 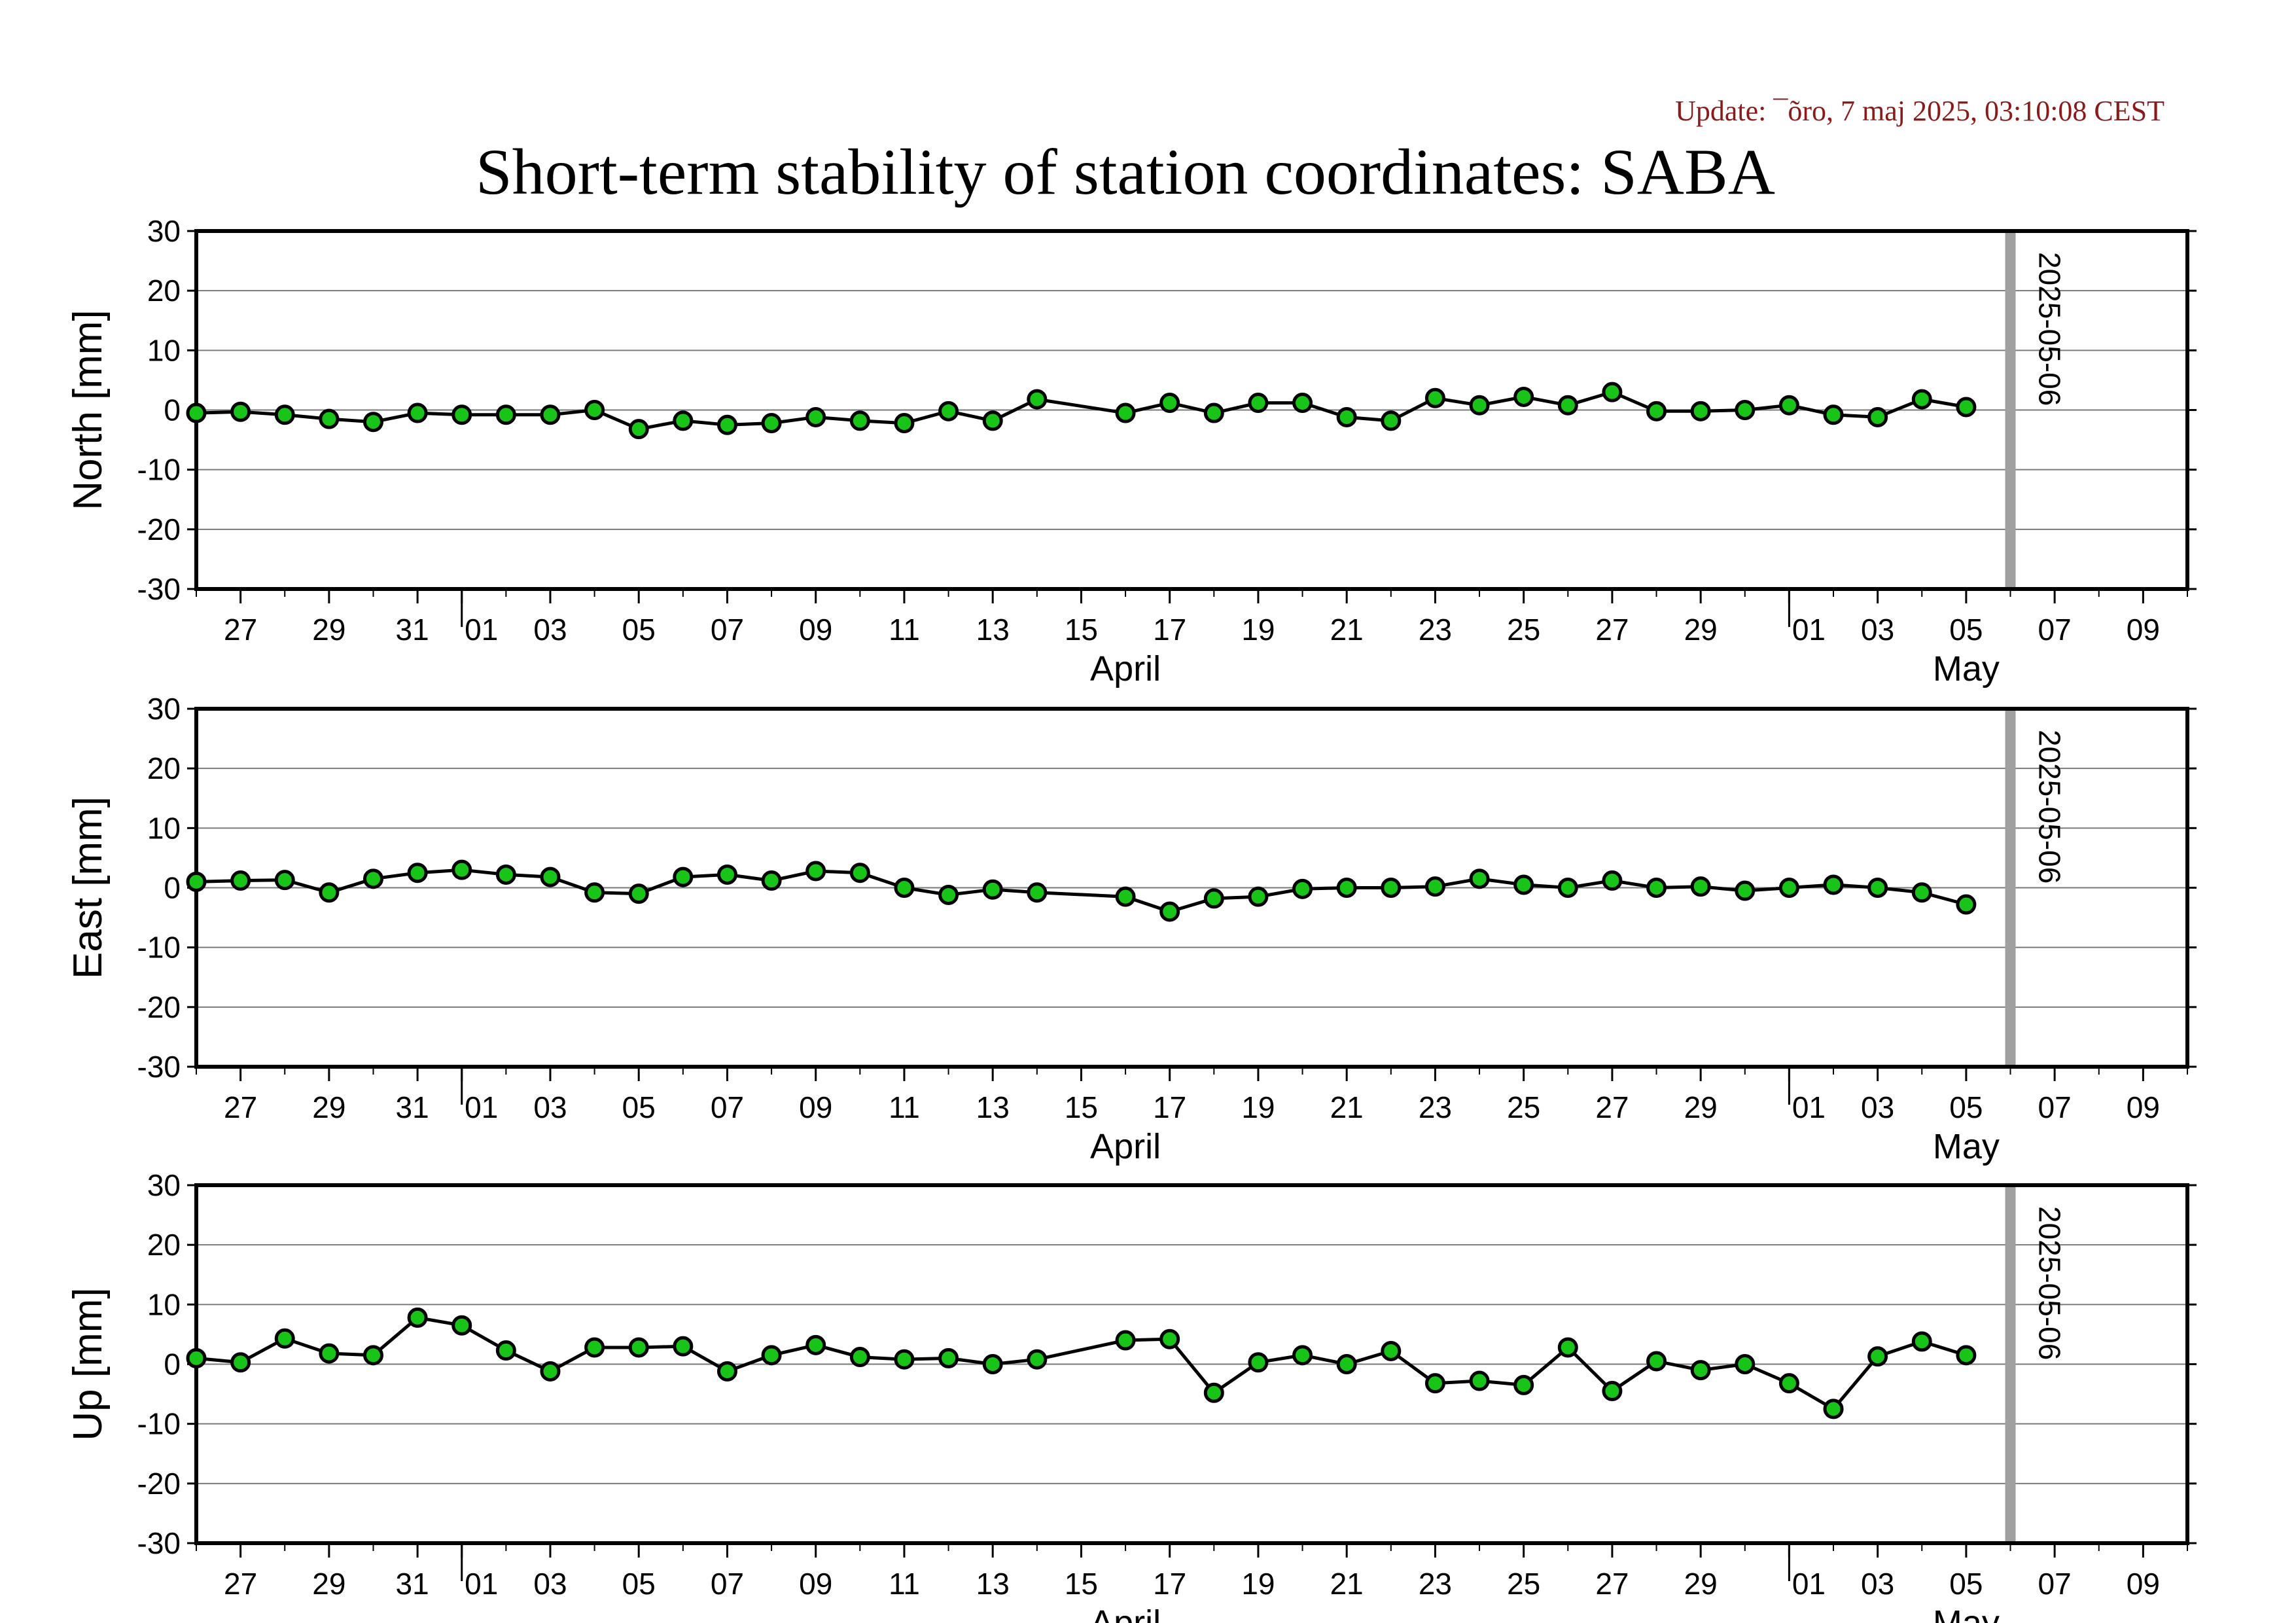 I want to click on x-tick-label: 13, so click(x=993, y=1584).